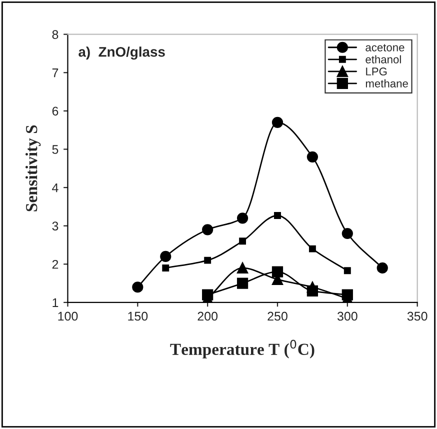 Image resolution: width=437 pixels, height=429 pixels. I want to click on legend-label: ethanol, so click(383, 59).